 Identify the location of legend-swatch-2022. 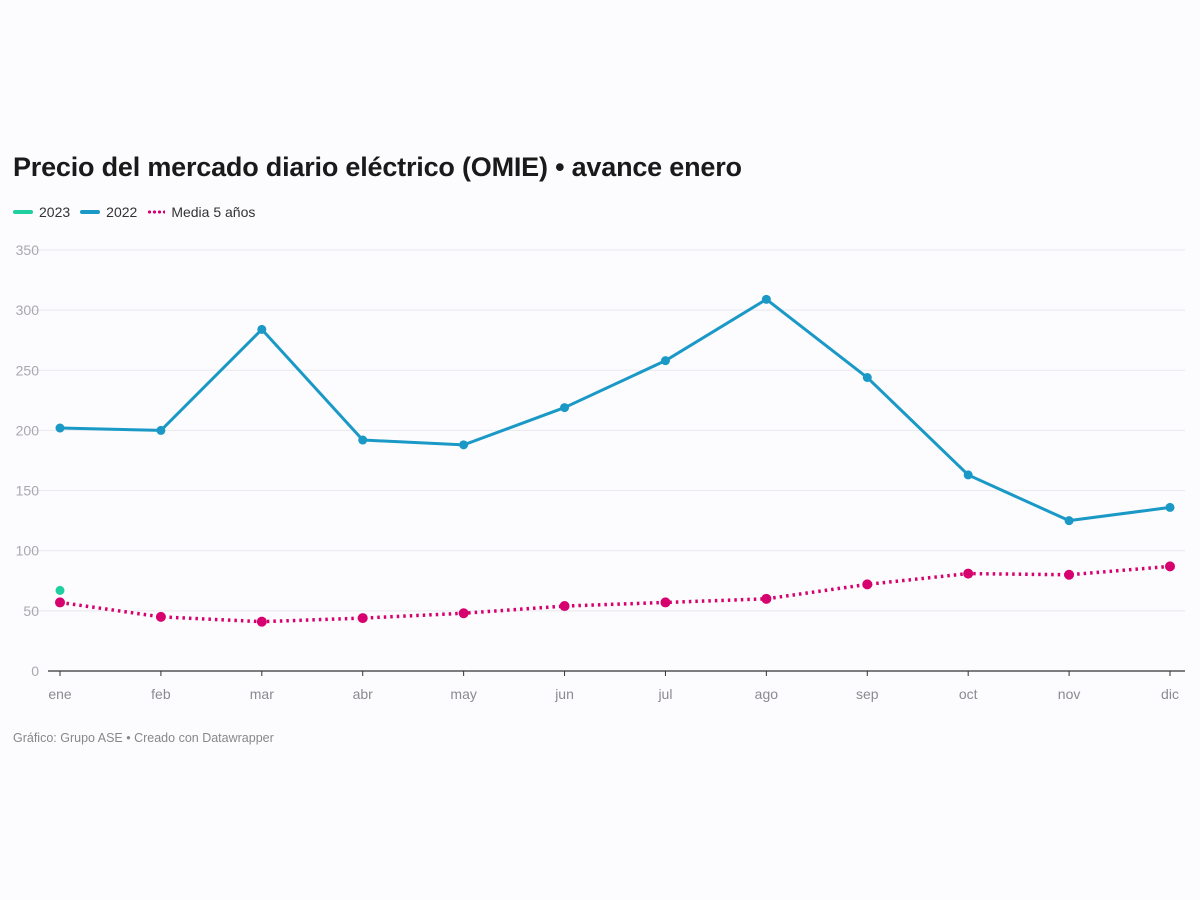
(90, 212).